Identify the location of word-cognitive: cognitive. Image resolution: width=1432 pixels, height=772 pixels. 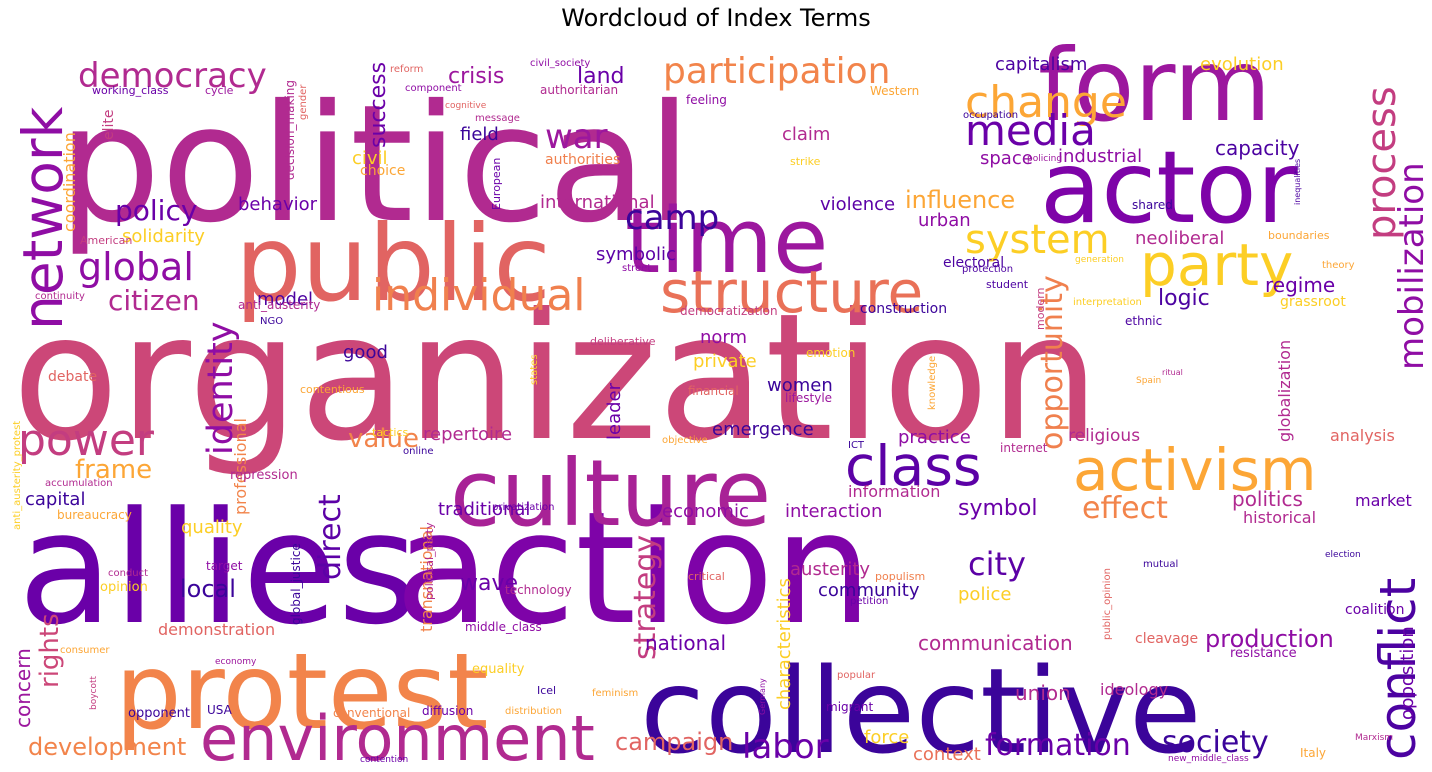
(466, 106).